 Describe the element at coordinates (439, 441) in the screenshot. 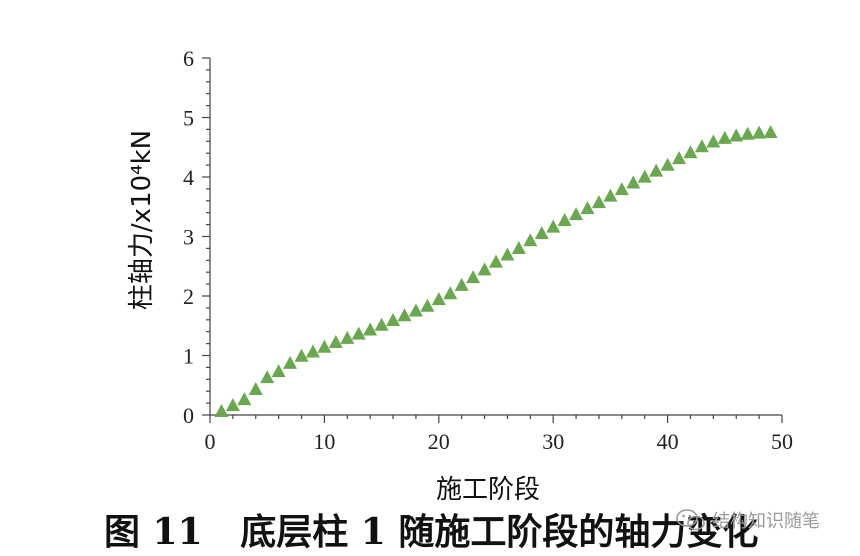

I see `x-tick-label: 20` at that location.